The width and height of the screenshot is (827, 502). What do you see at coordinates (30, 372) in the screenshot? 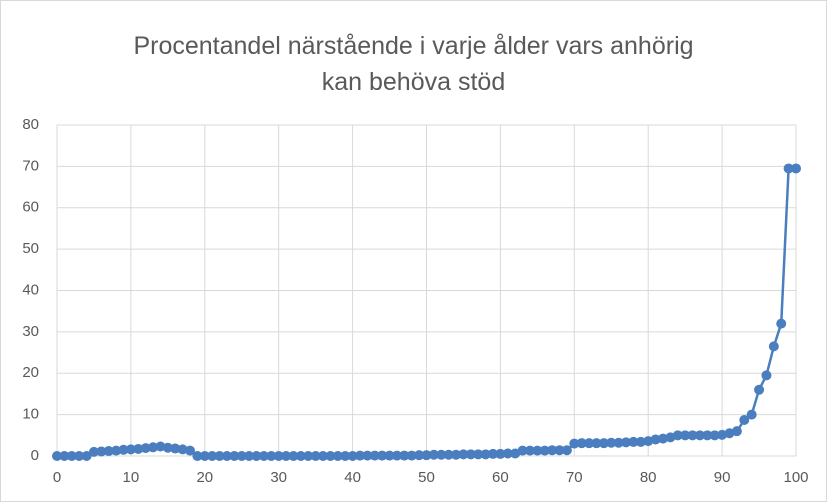
I see `y-tick-label: 20` at bounding box center [30, 372].